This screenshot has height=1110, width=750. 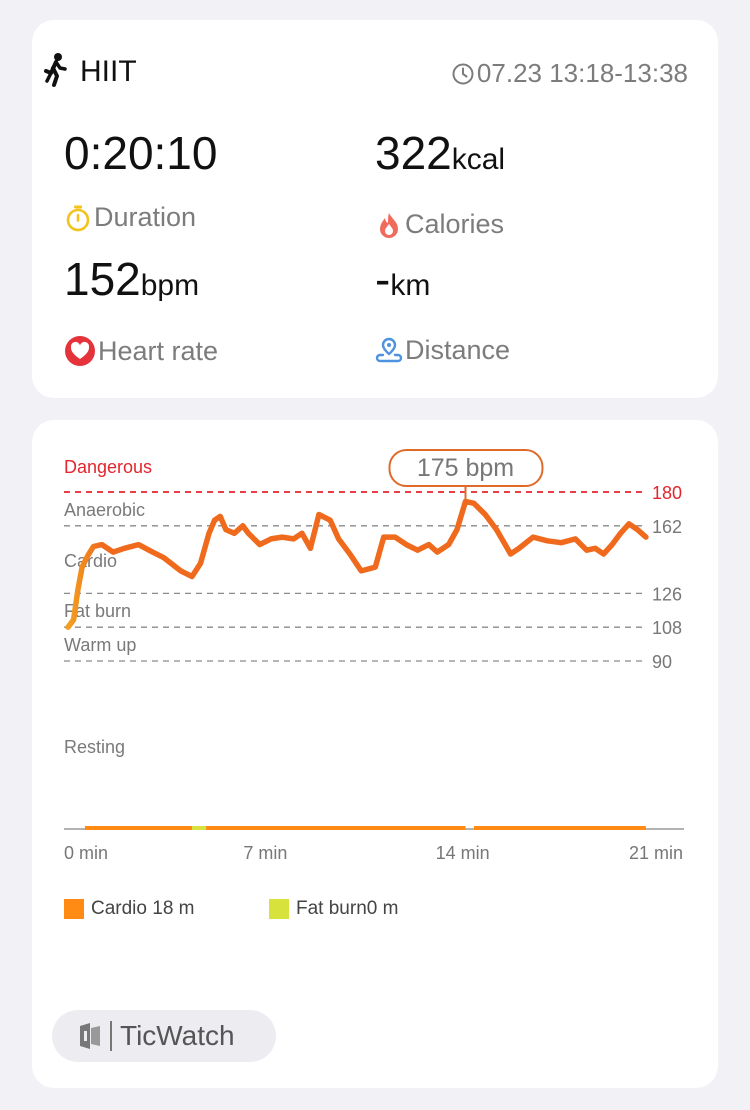 I want to click on x-tick-label-0-min: 0 min, so click(x=86, y=853).